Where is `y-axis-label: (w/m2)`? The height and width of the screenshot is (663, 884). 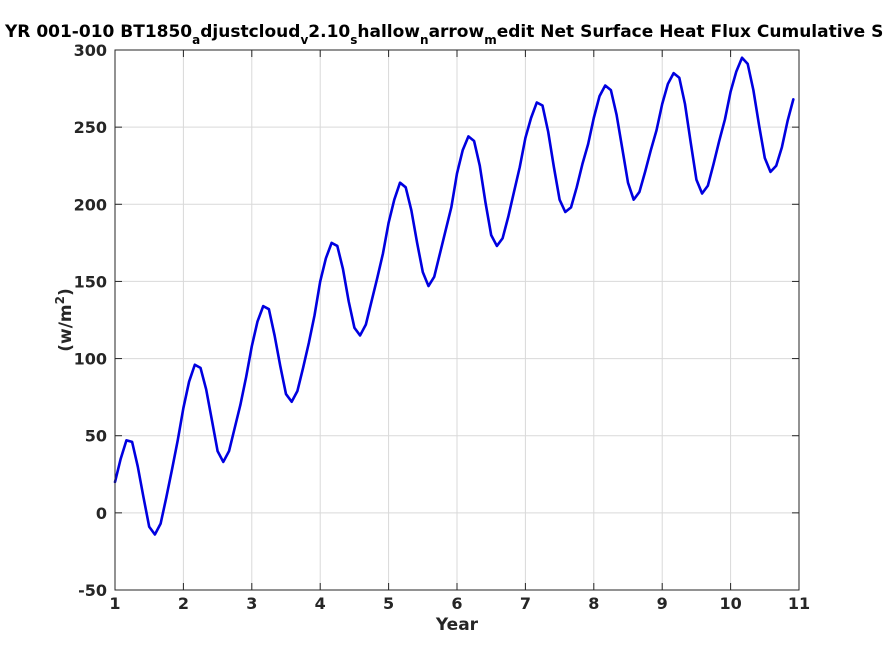
y-axis-label: (w/m2) is located at coordinates (64, 320).